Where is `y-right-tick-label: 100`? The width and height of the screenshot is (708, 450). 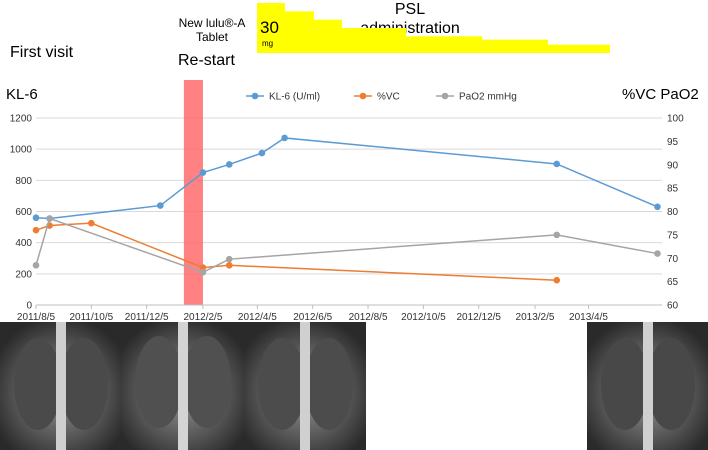 y-right-tick-label: 100 is located at coordinates (675, 119).